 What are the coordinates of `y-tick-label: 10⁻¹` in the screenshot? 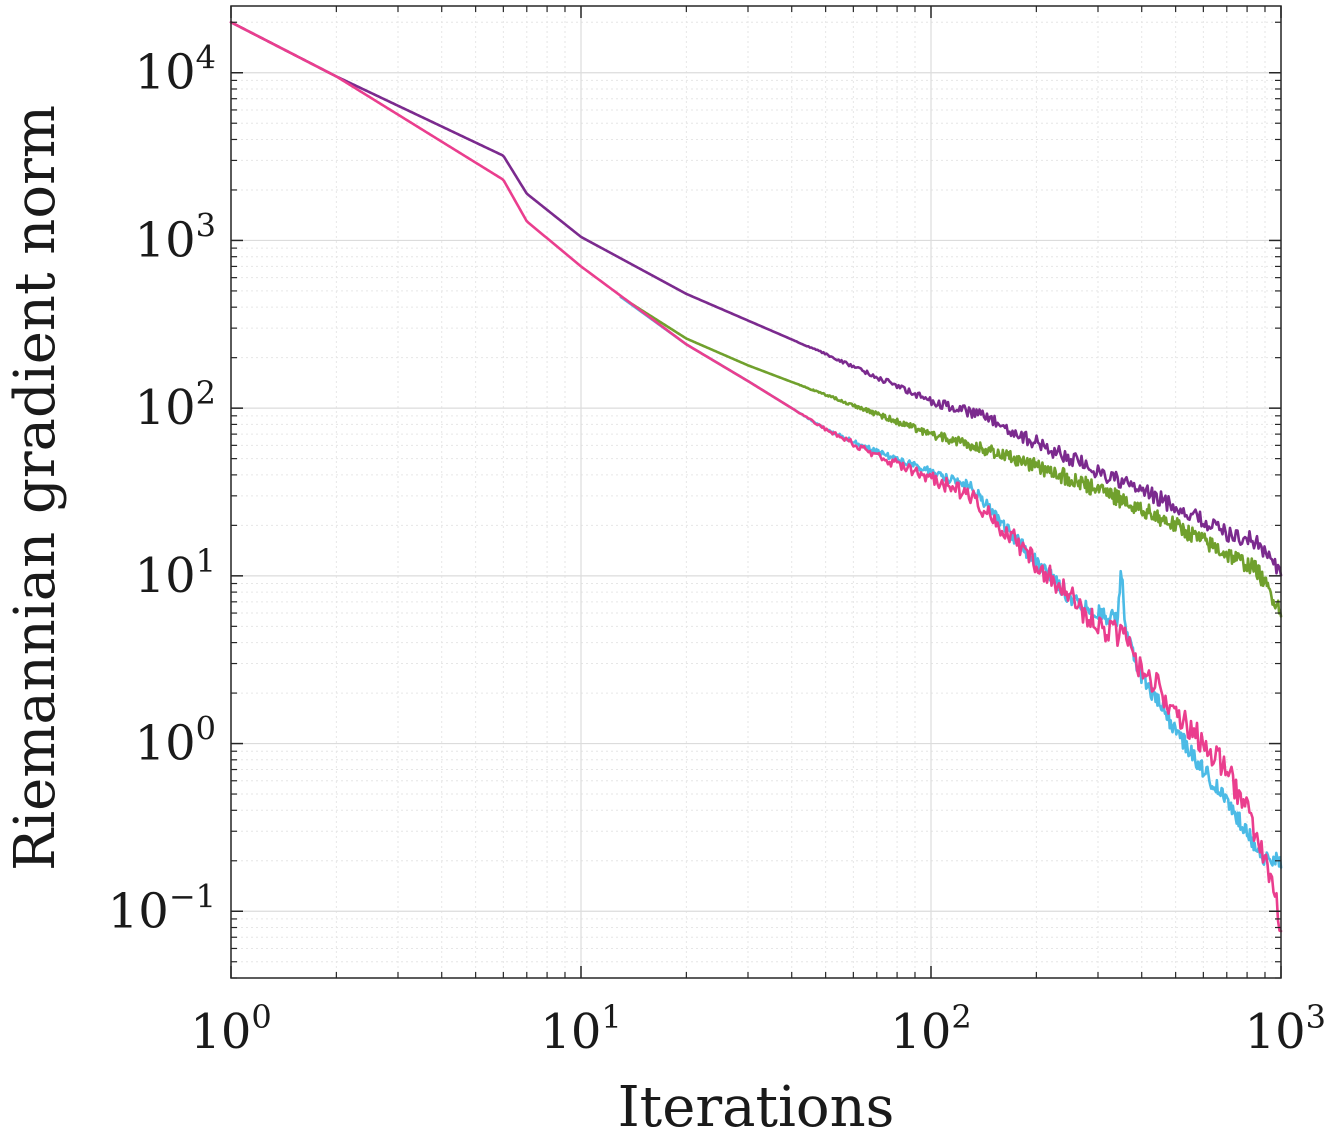 It's located at (162, 908).